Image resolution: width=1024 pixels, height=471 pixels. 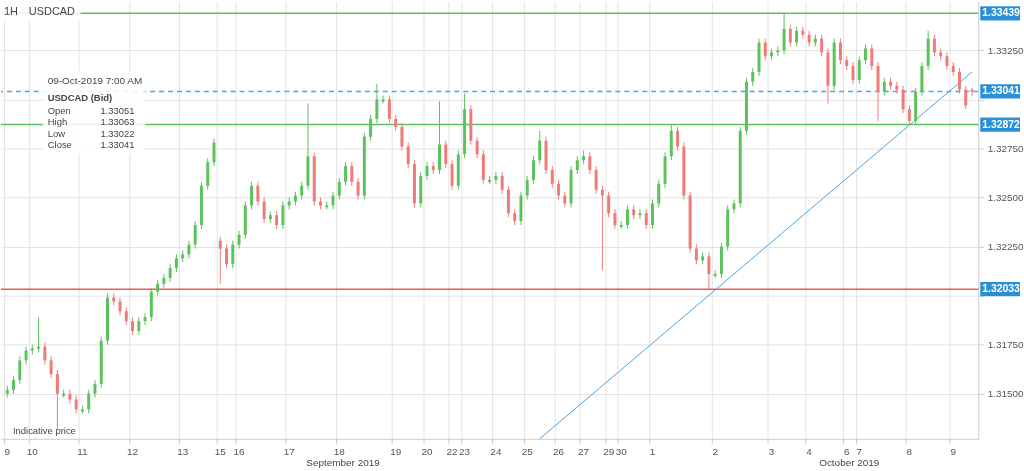 I want to click on x-tick-label: 23, so click(x=465, y=452).